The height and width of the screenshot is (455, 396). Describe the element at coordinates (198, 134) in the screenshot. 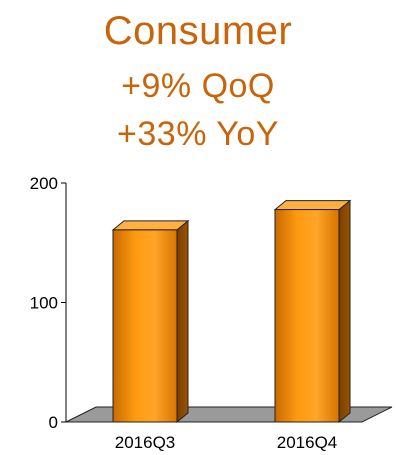

I see `yoy-growth-label: +33% YoY` at that location.